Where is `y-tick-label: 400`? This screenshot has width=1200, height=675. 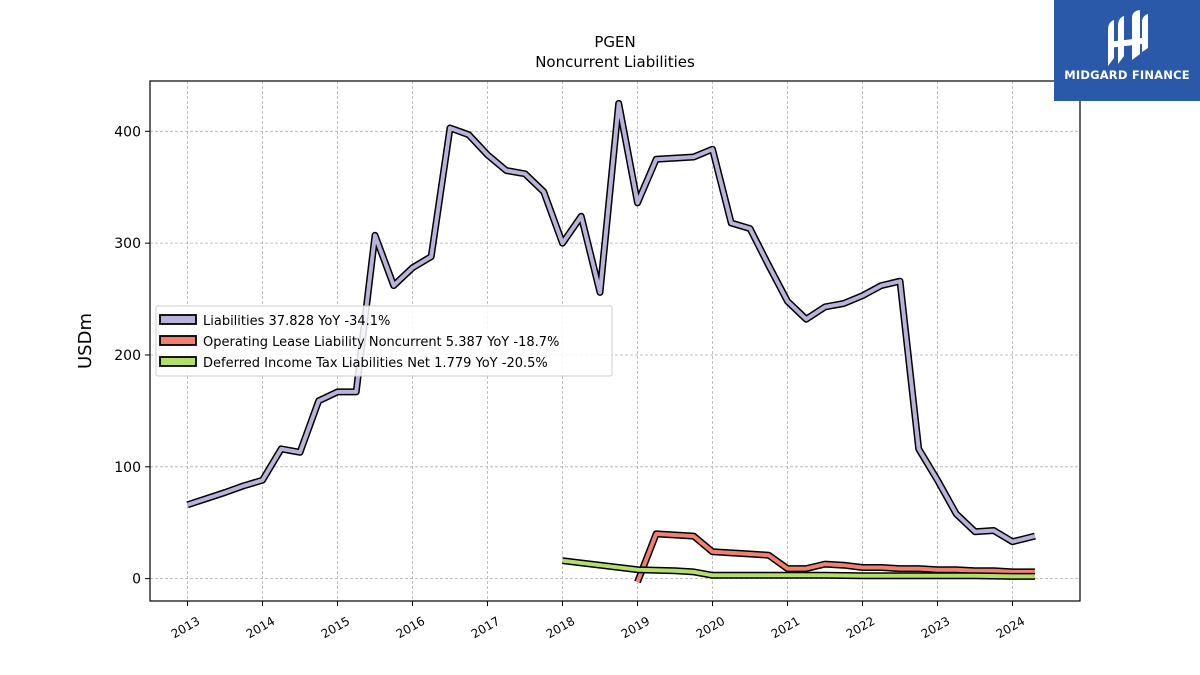 y-tick-label: 400 is located at coordinates (127, 132).